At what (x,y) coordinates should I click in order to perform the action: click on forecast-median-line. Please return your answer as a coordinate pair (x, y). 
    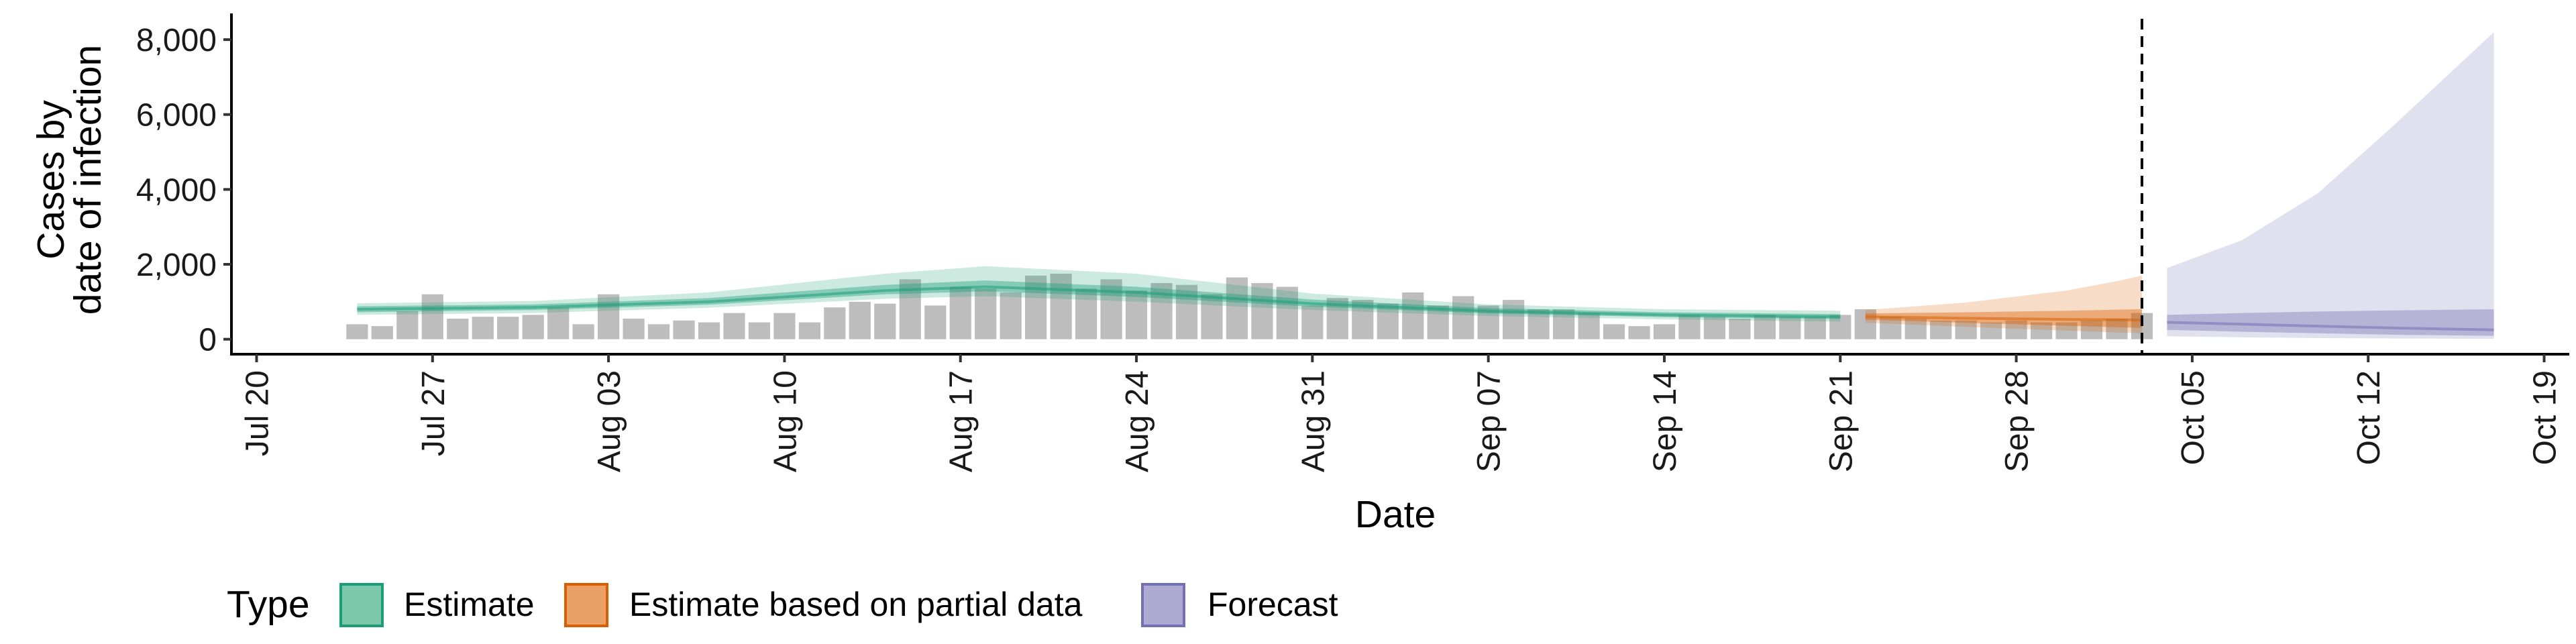
    Looking at the image, I should click on (2330, 326).